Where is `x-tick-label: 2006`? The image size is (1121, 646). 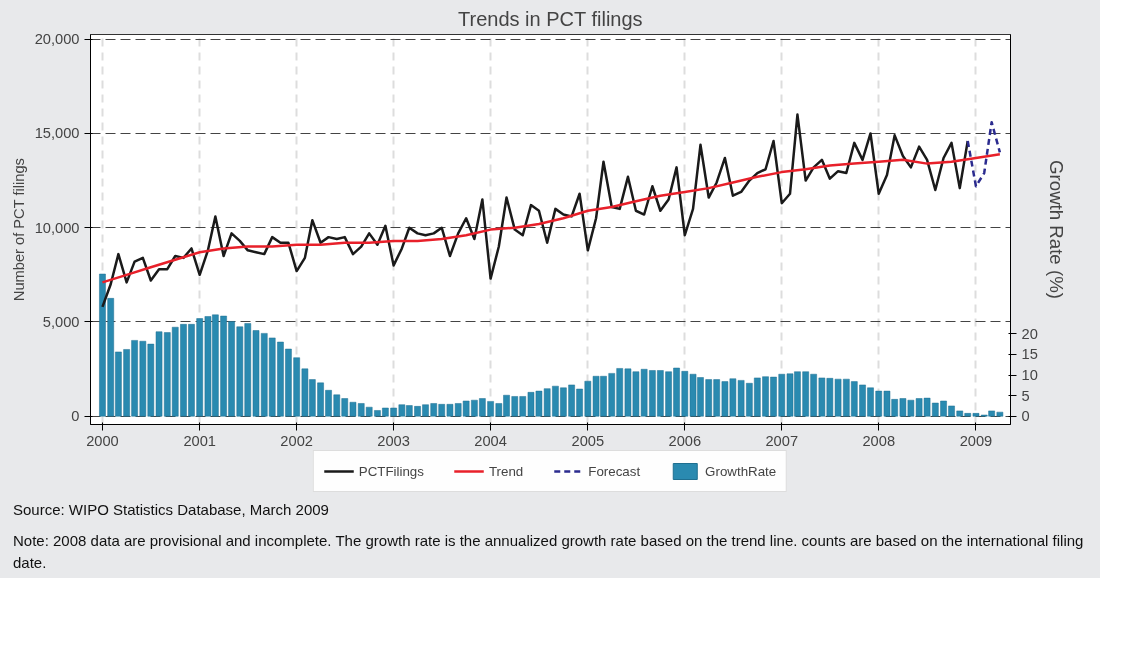
x-tick-label: 2006 is located at coordinates (685, 440).